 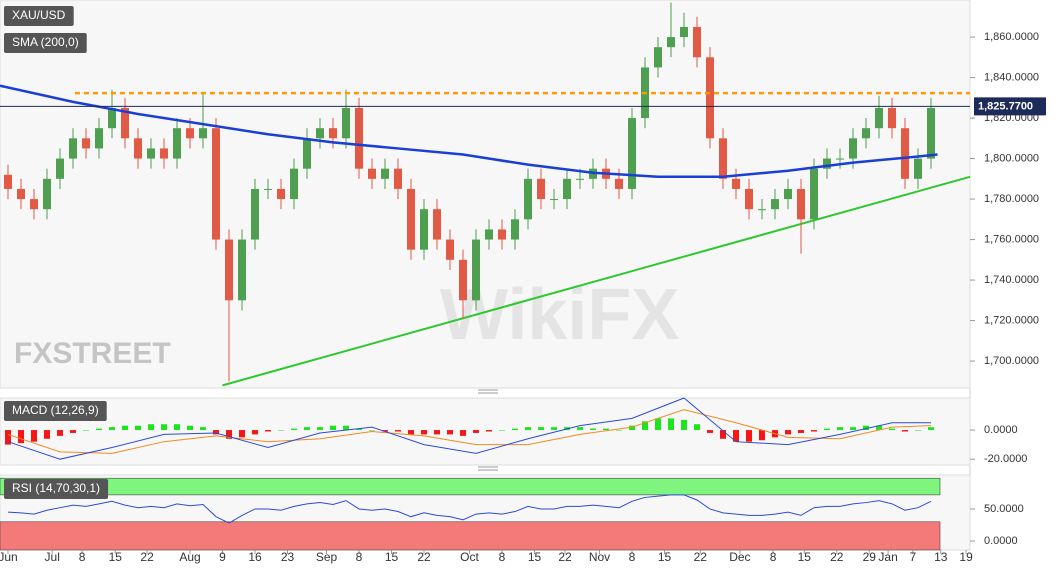 What do you see at coordinates (1011, 199) in the screenshot?
I see `y-tick-label: 1,780.0000` at bounding box center [1011, 199].